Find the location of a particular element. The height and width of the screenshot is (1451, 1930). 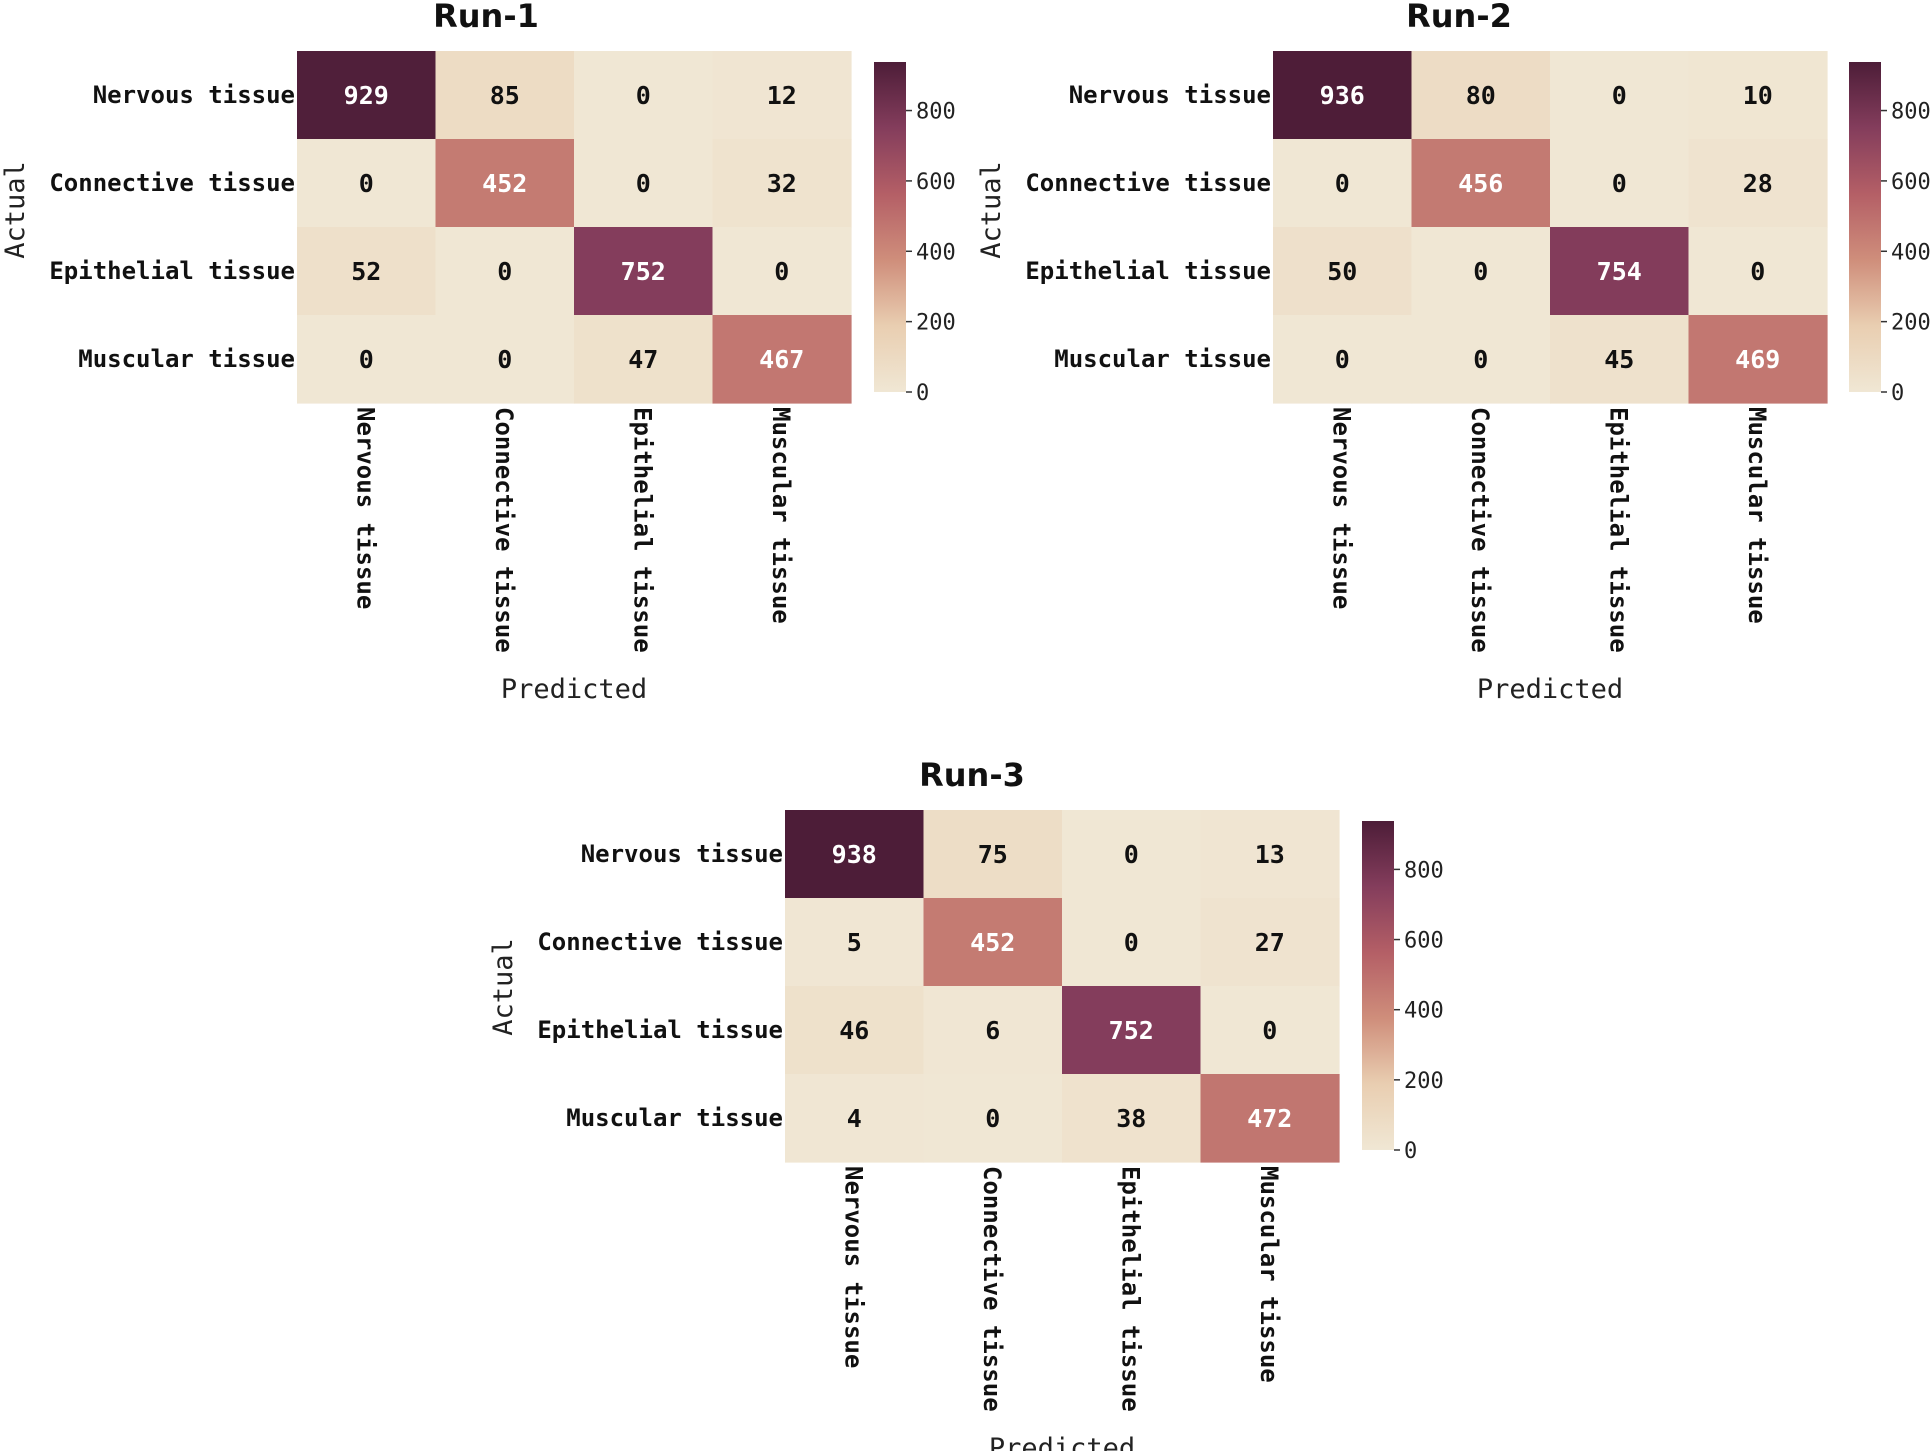

chart-title: Run-3 is located at coordinates (972, 775).